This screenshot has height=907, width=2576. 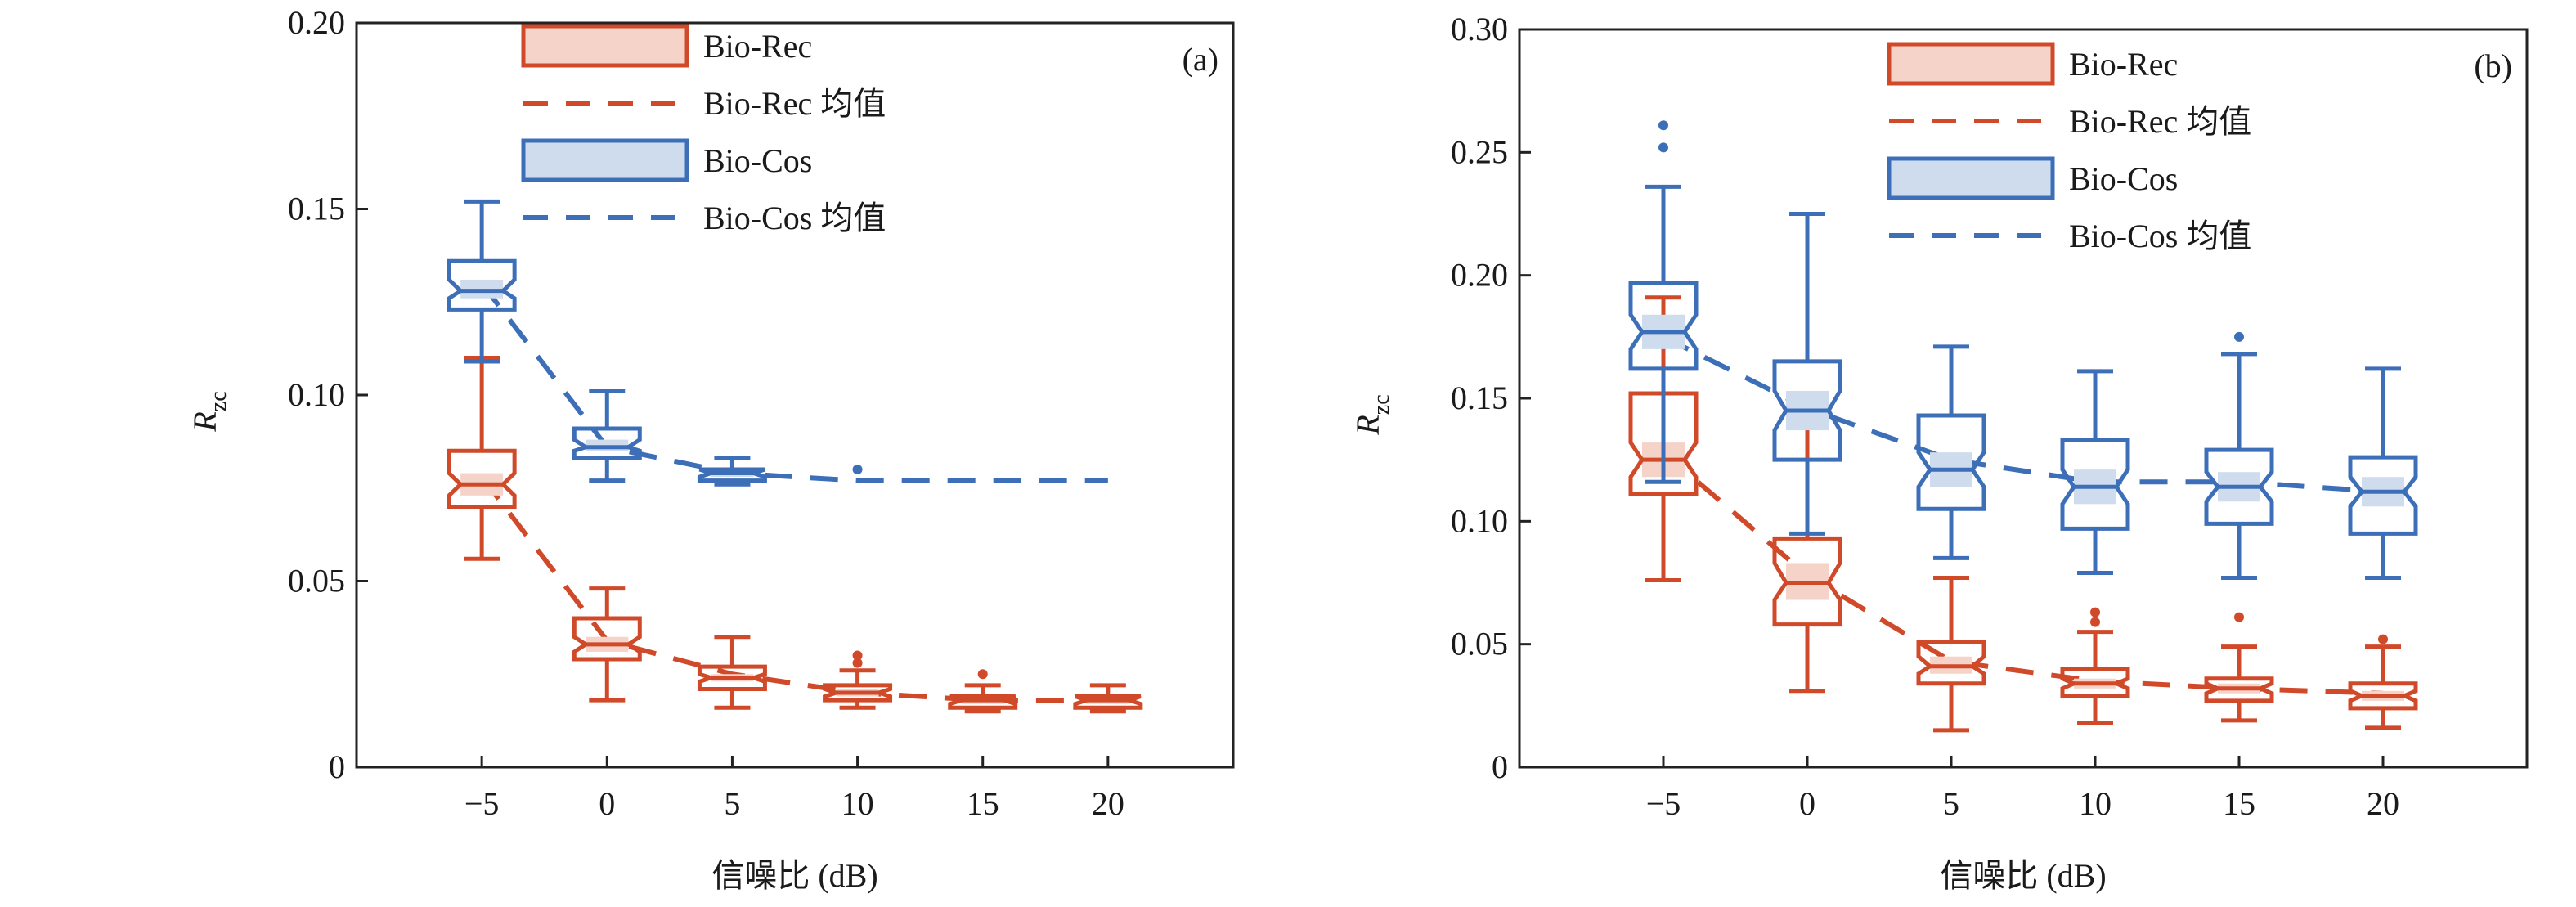 I want to click on panel-label: (a), so click(x=1200, y=59).